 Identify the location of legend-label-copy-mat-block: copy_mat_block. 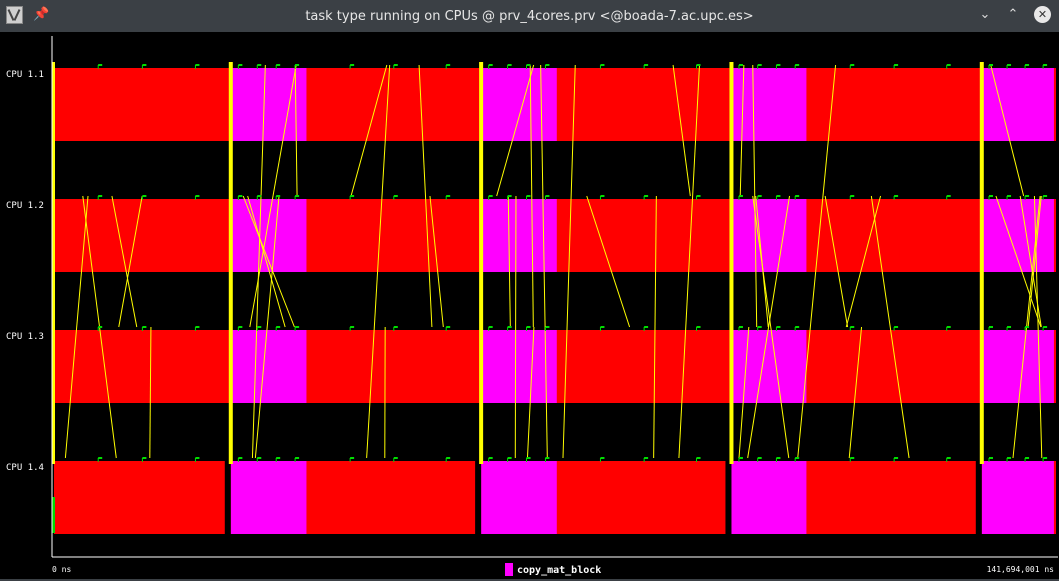
(559, 570).